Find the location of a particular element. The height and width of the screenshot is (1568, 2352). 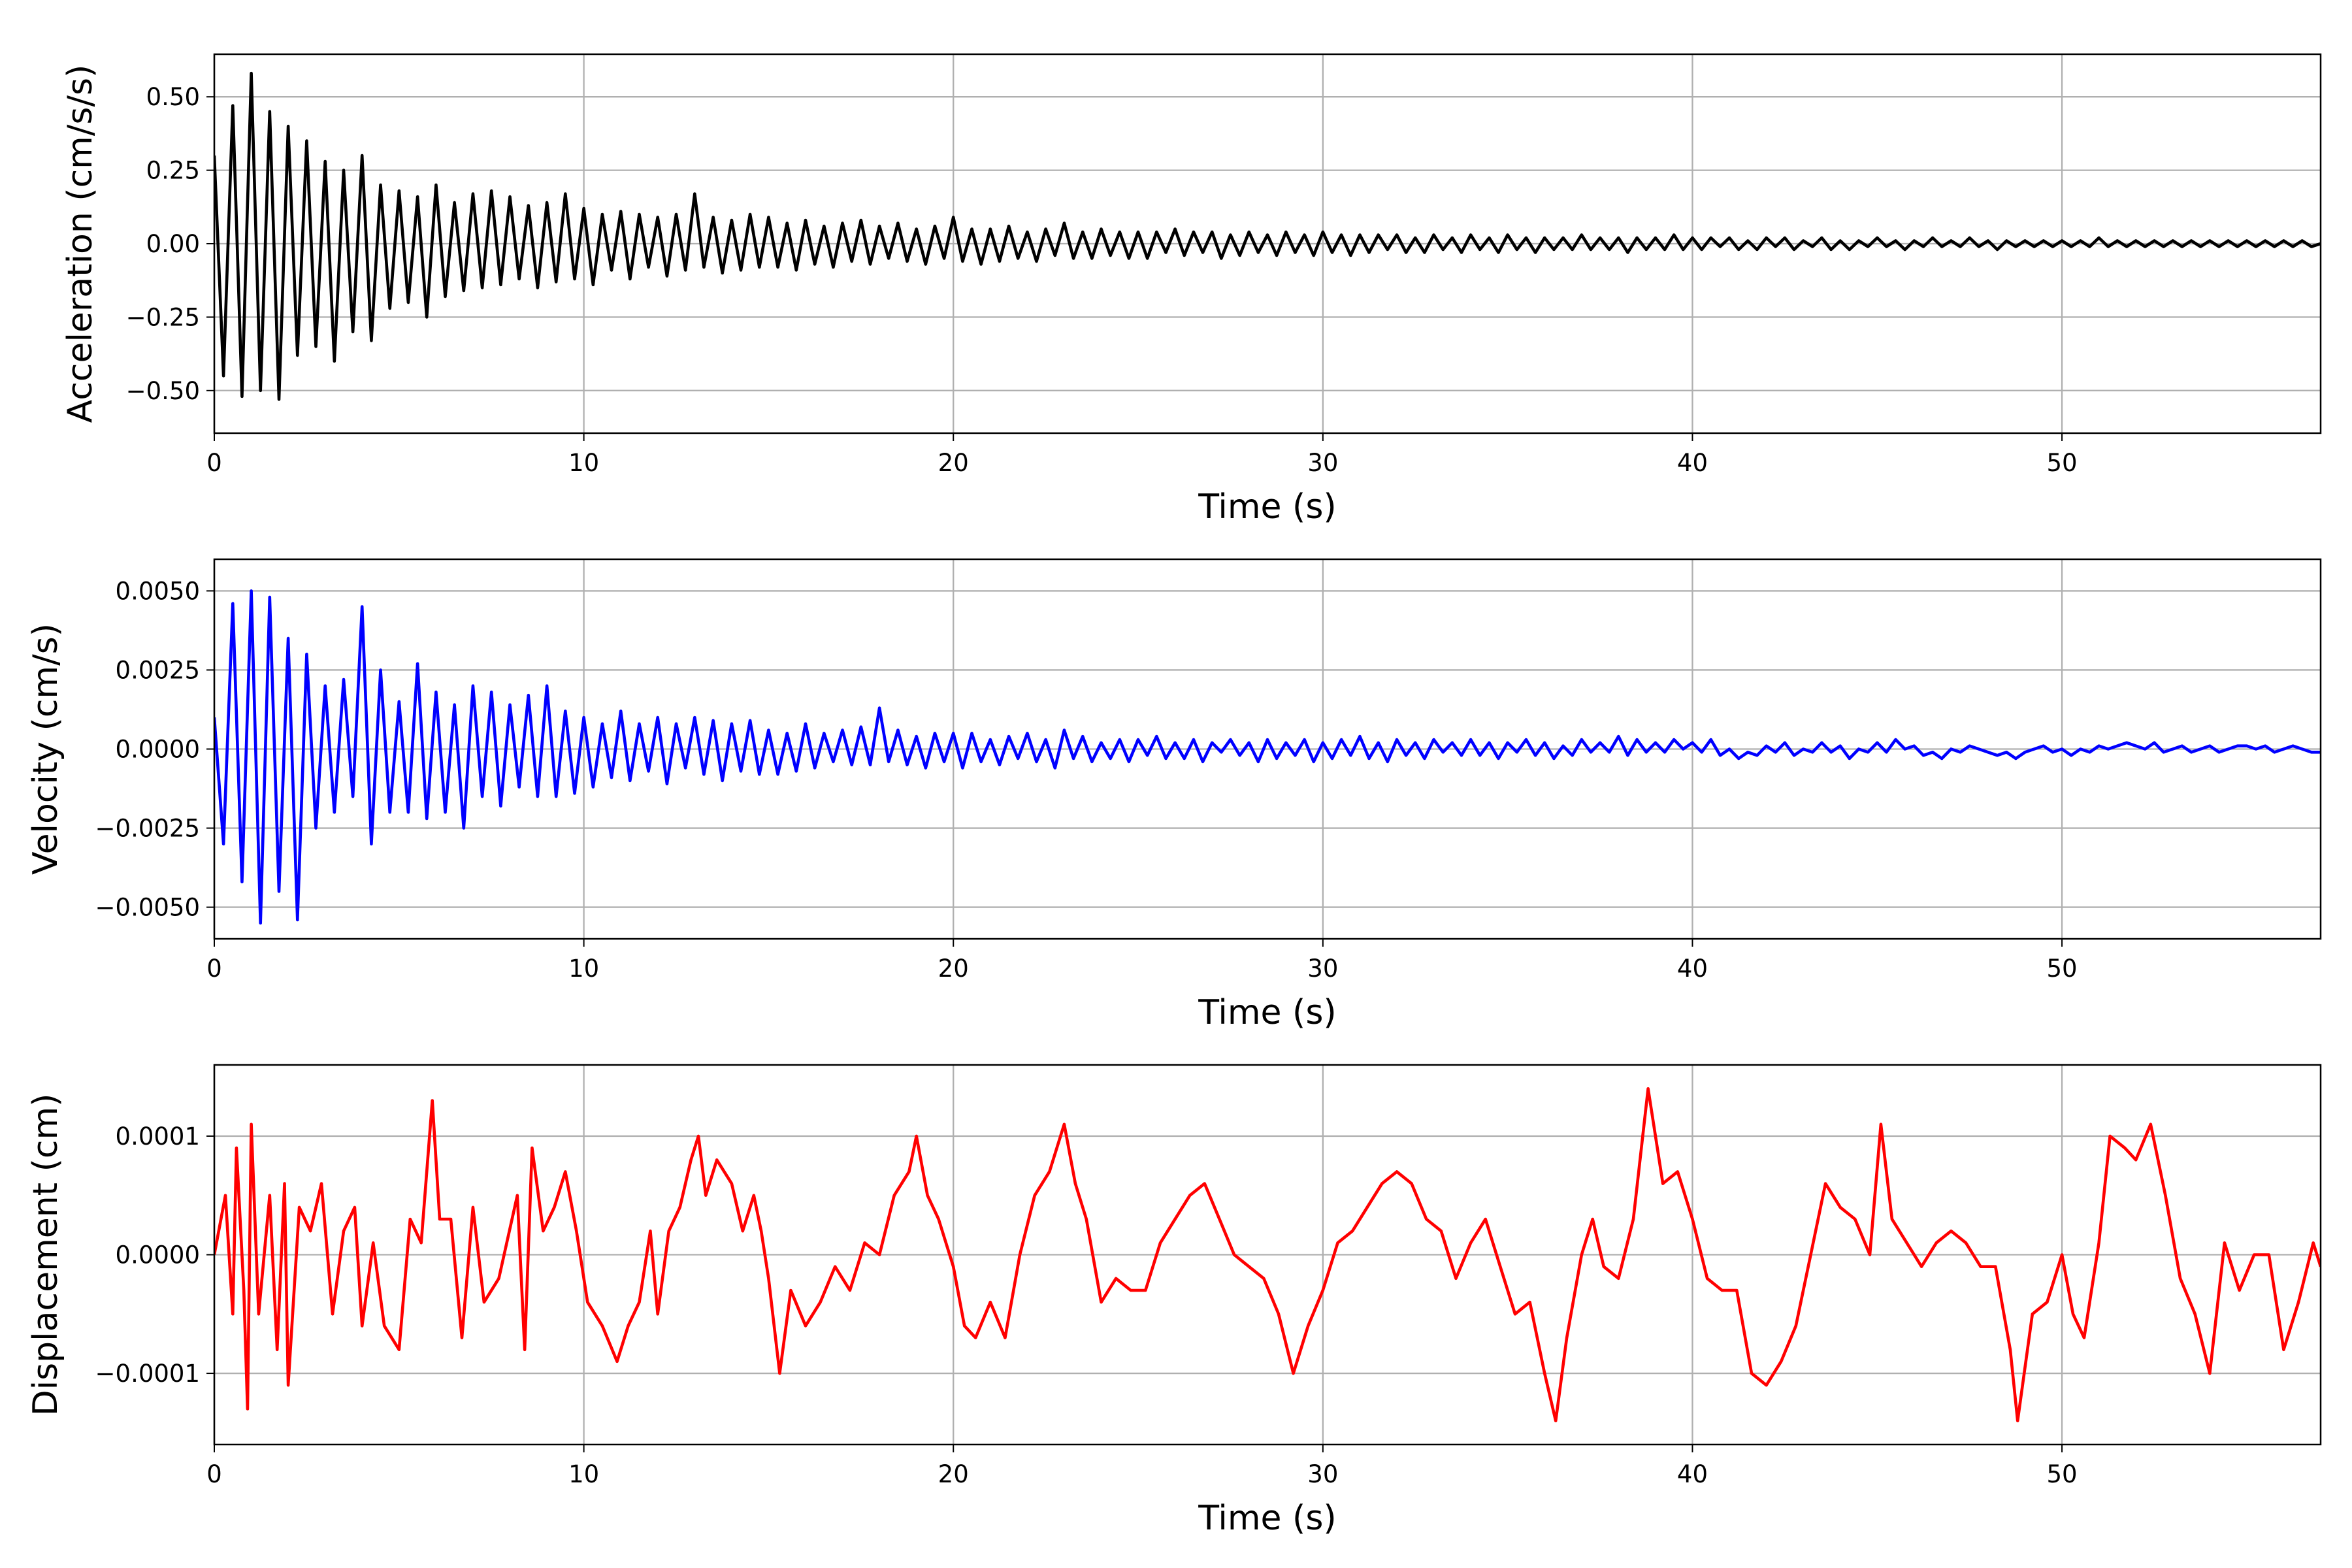

y-axis-label: Acceleration (cm/s/s) is located at coordinates (80, 244).